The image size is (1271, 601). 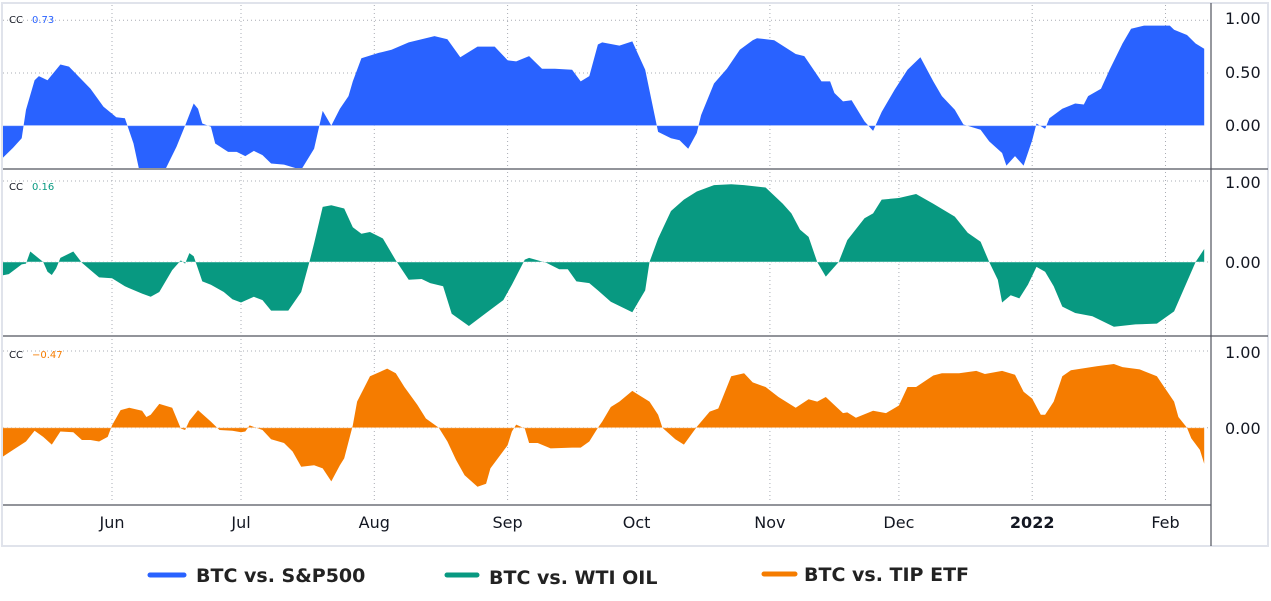 What do you see at coordinates (508, 522) in the screenshot?
I see `x-tick-label: Sep` at bounding box center [508, 522].